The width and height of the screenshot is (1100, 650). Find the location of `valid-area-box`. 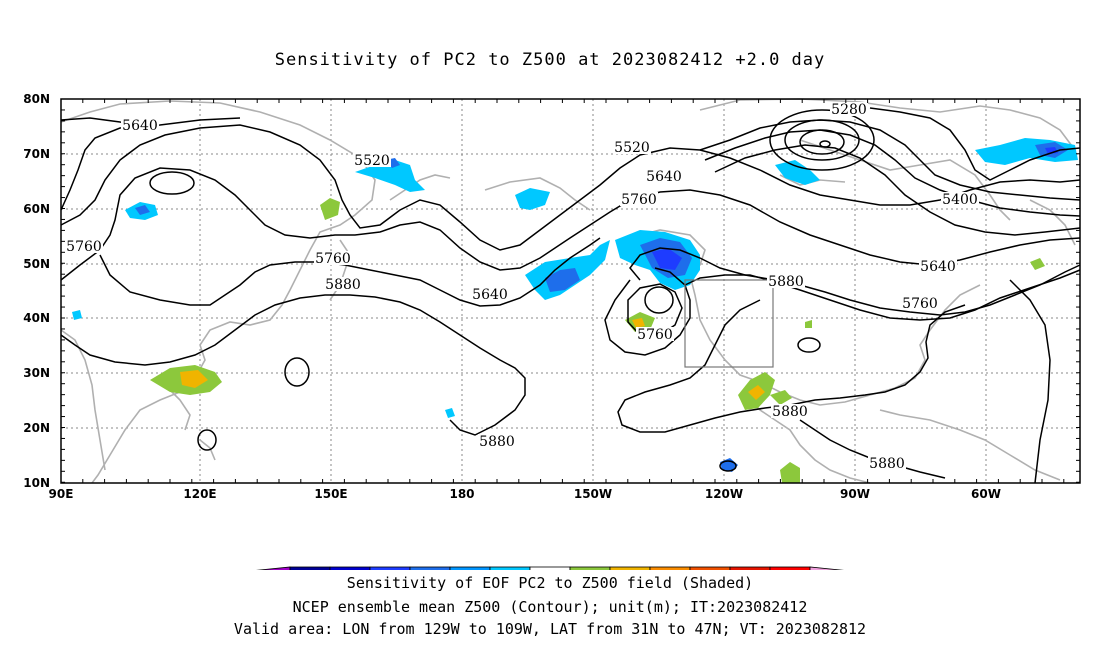

valid-area-box is located at coordinates (729, 323).